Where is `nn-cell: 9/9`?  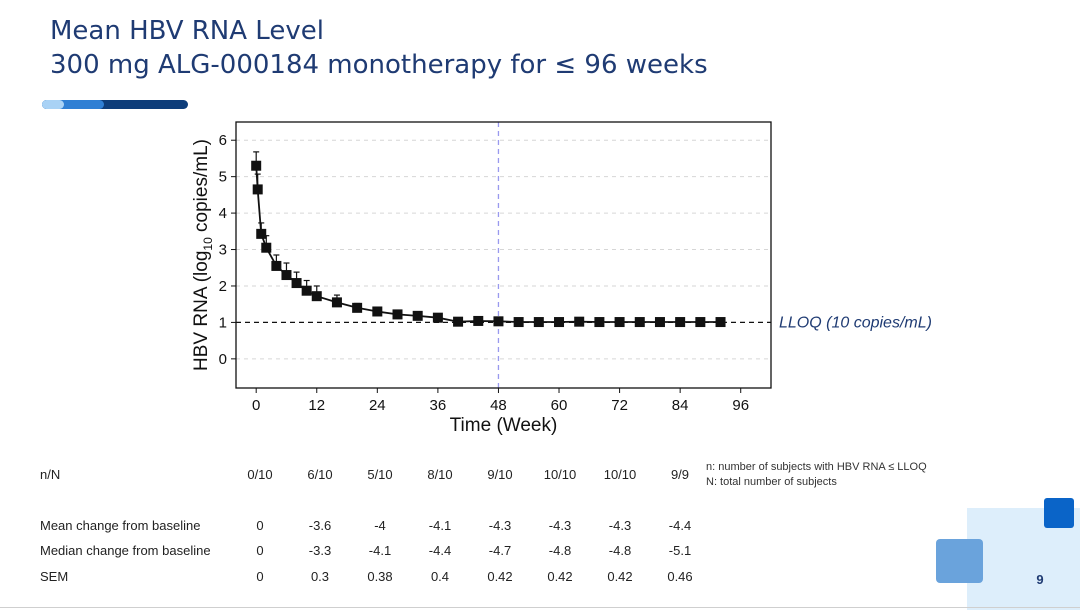 nn-cell: 9/9 is located at coordinates (680, 474).